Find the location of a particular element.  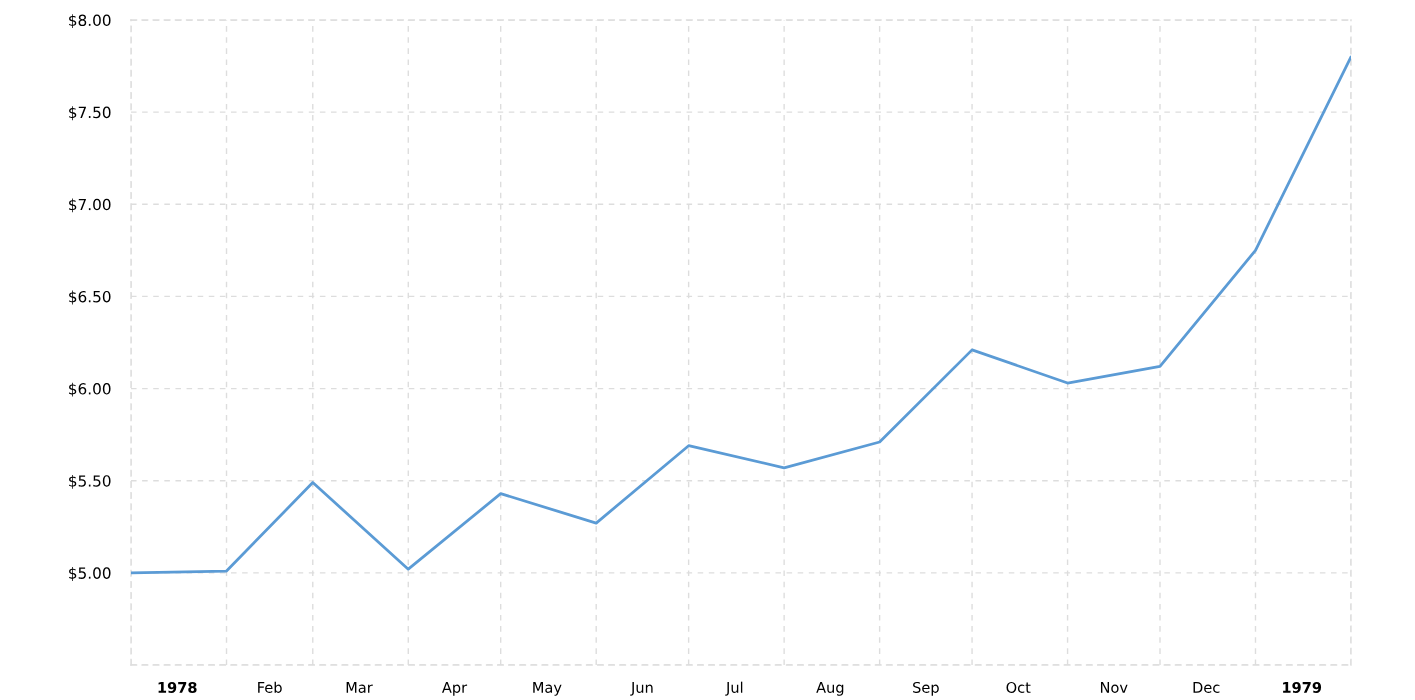

x-tick-label: May is located at coordinates (547, 689).